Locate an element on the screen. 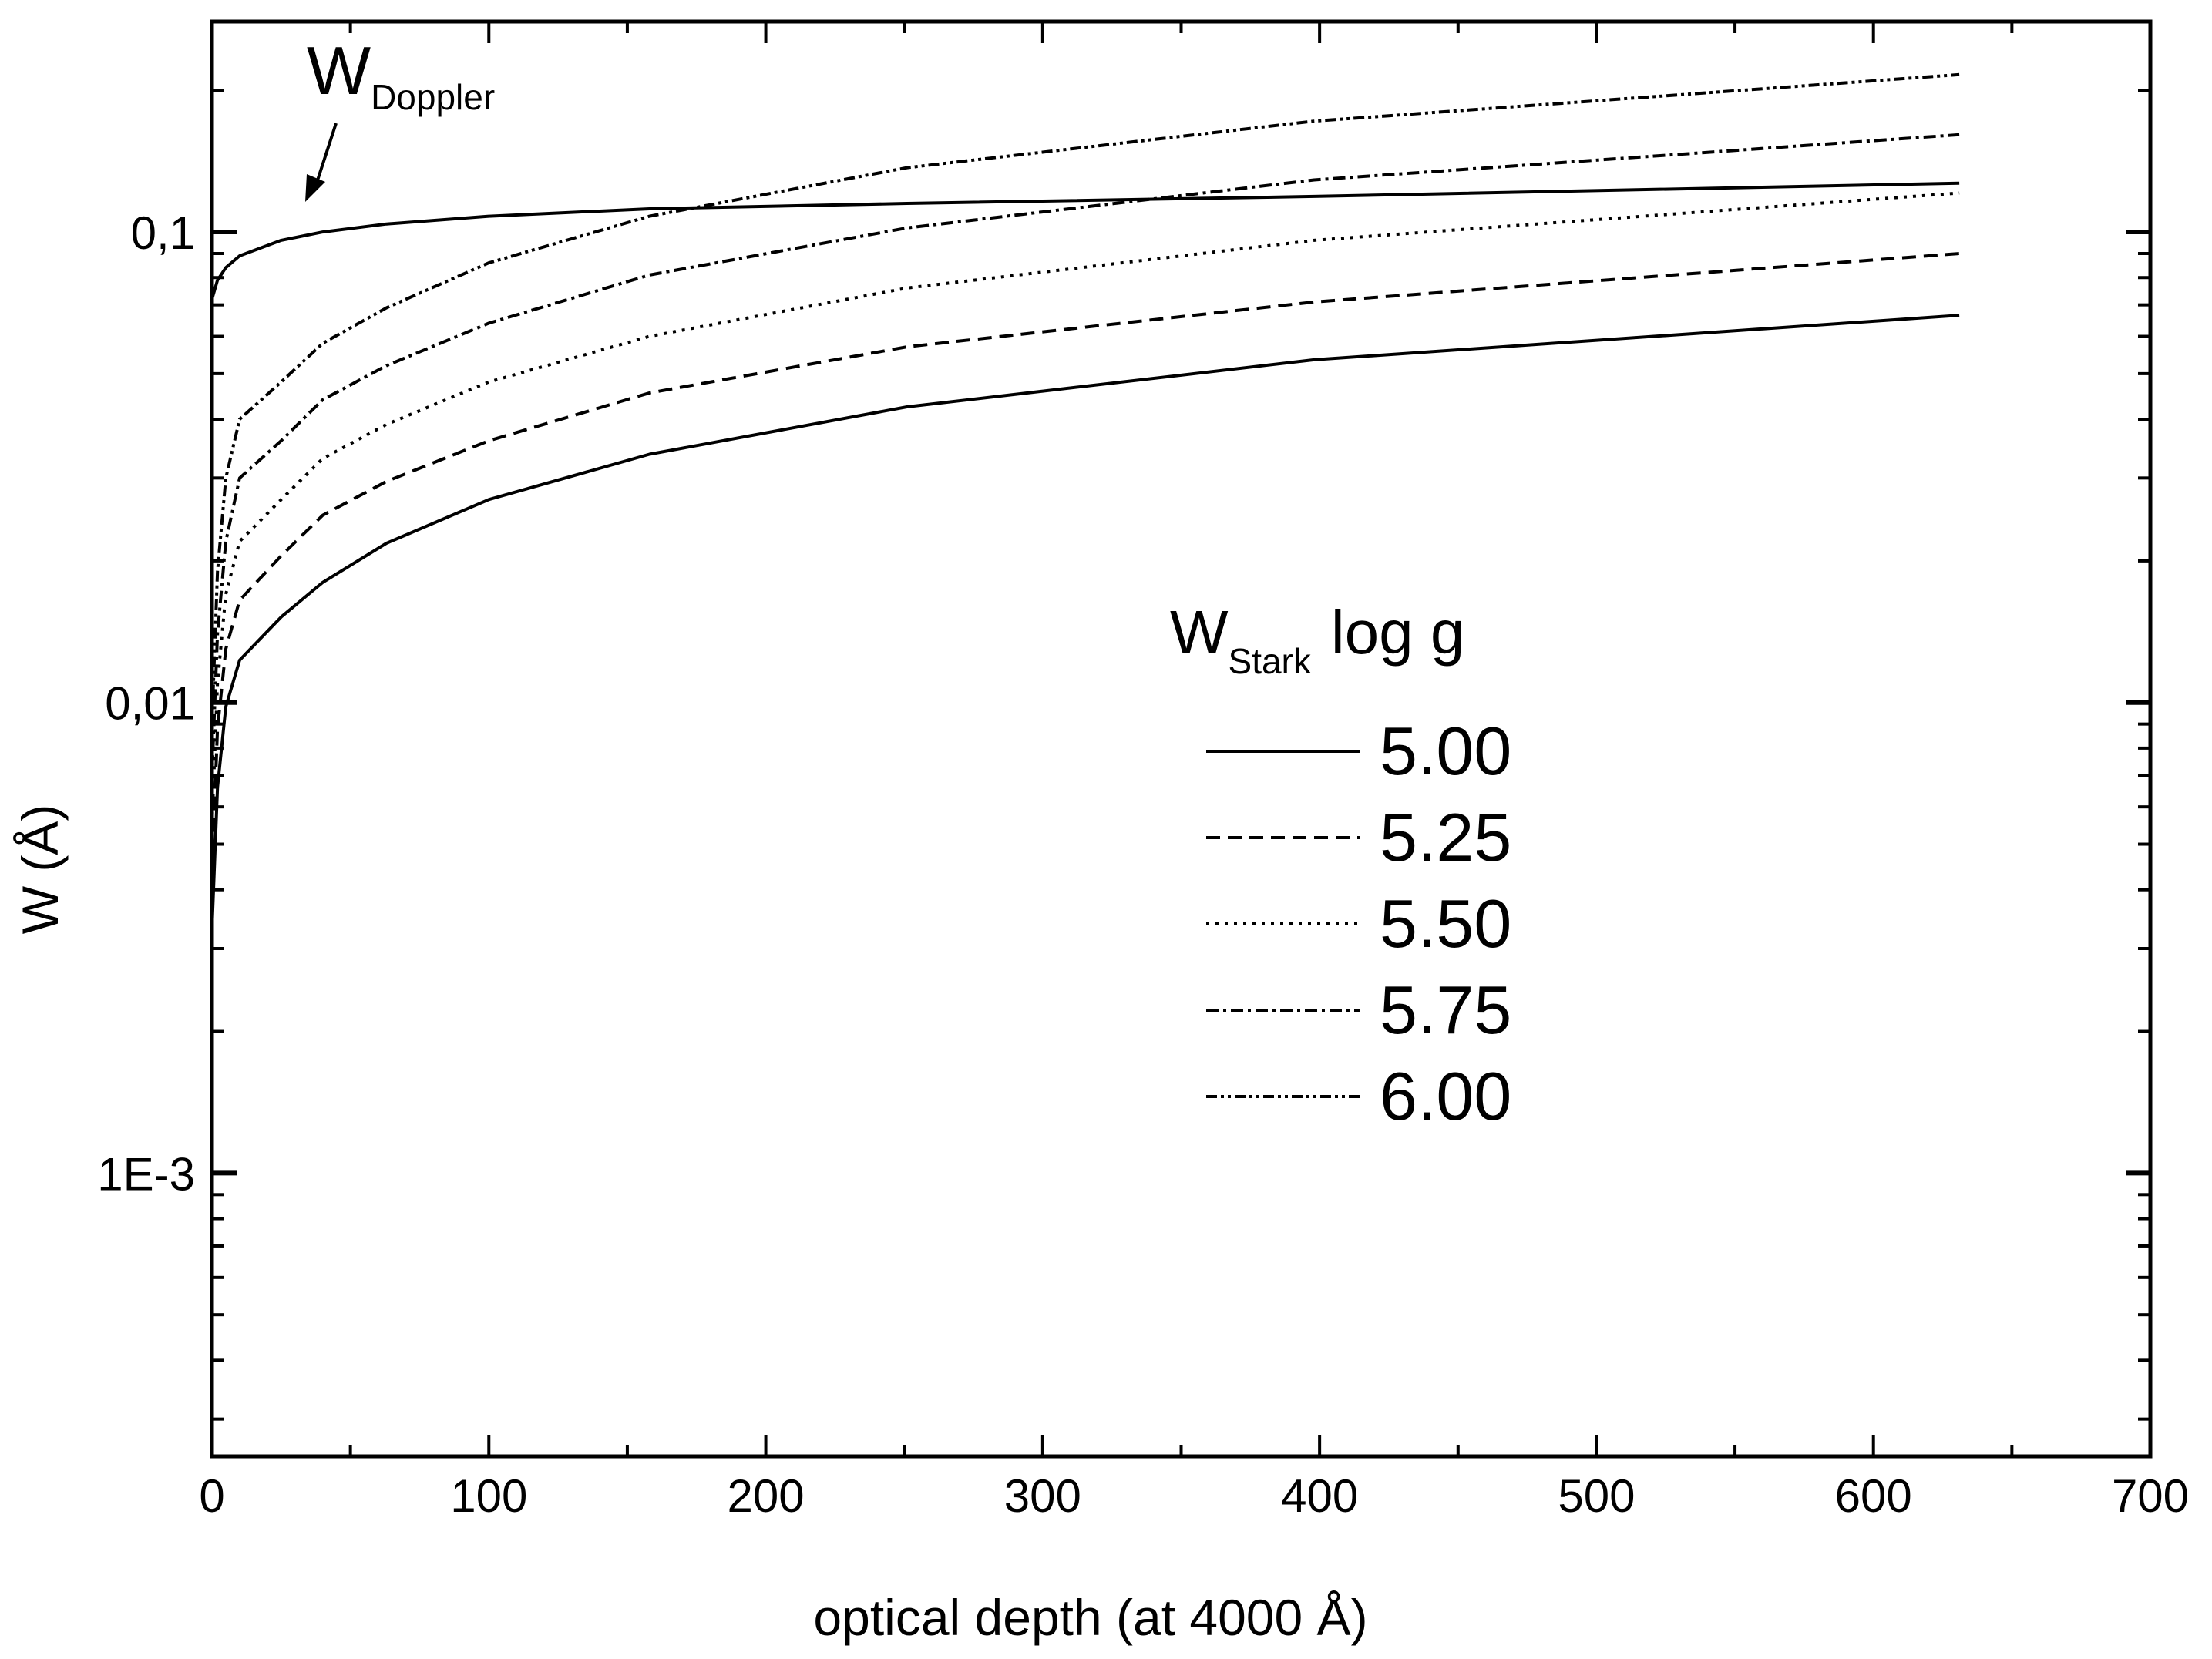 Image resolution: width=2212 pixels, height=1659 pixels. doppler-annotation-arrow is located at coordinates (326, 154).